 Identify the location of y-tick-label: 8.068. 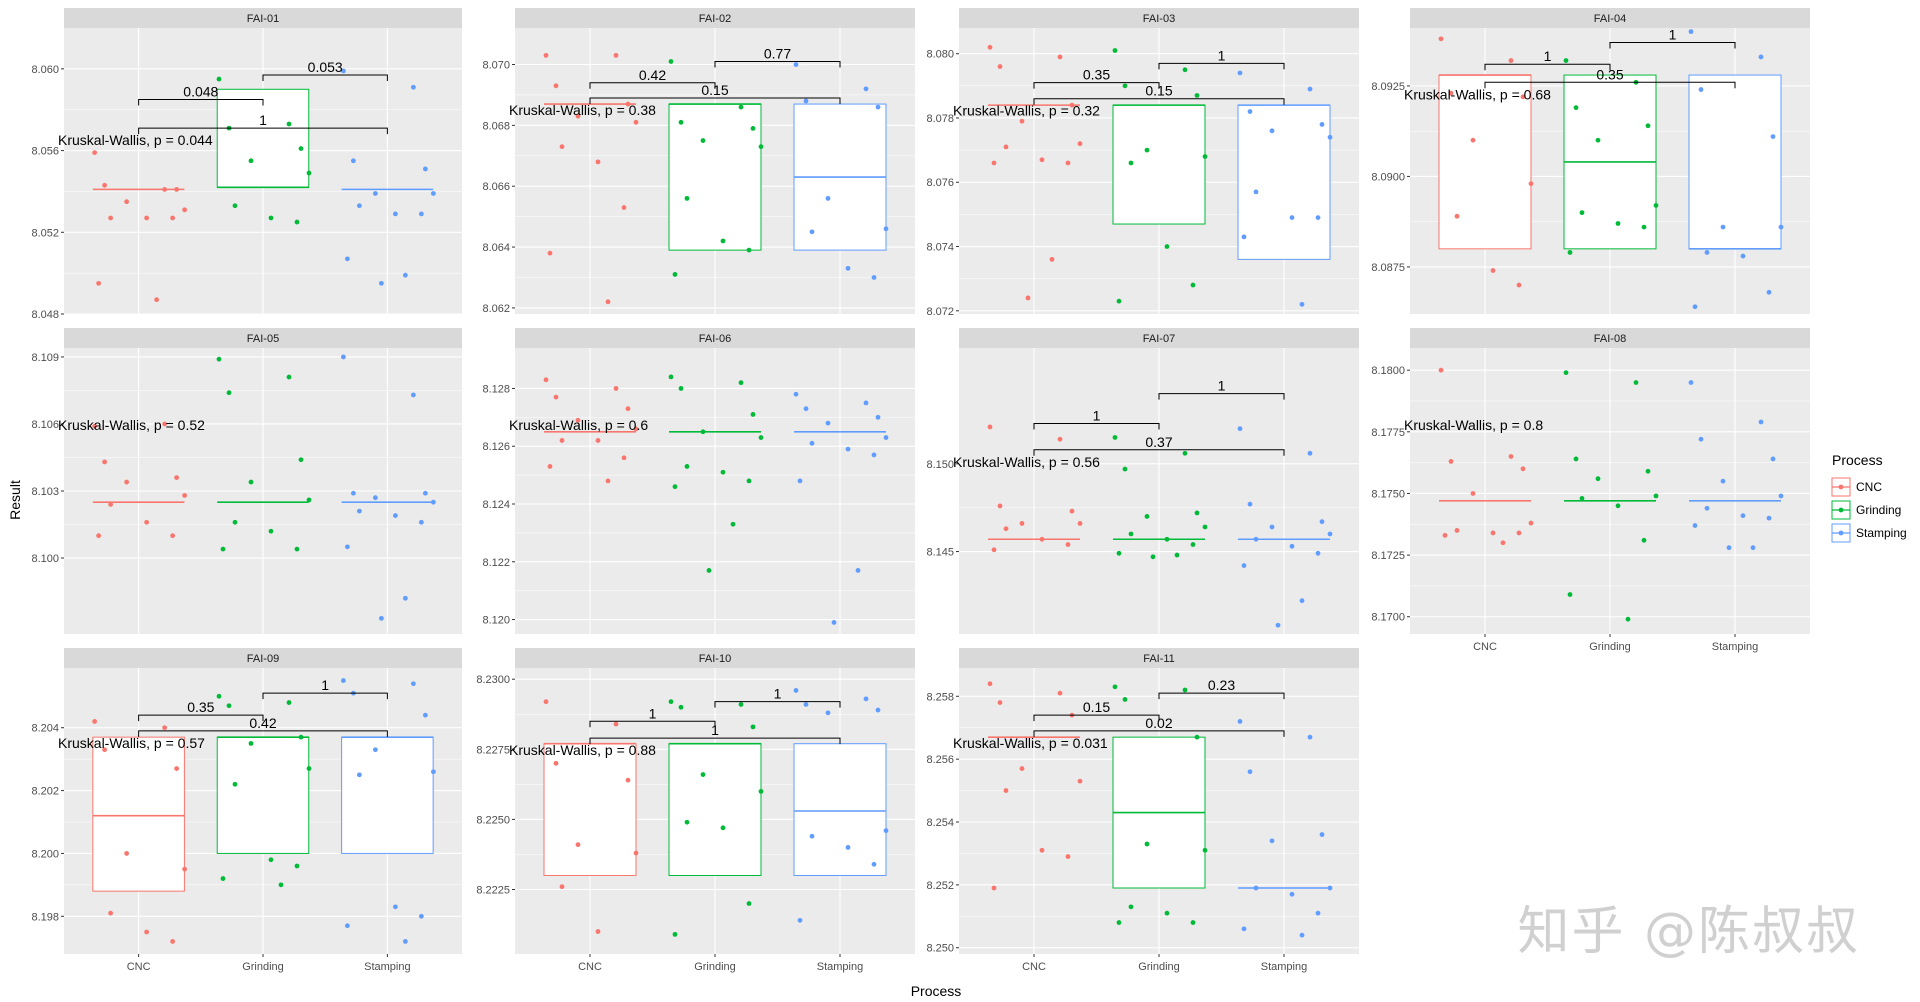
(496, 126).